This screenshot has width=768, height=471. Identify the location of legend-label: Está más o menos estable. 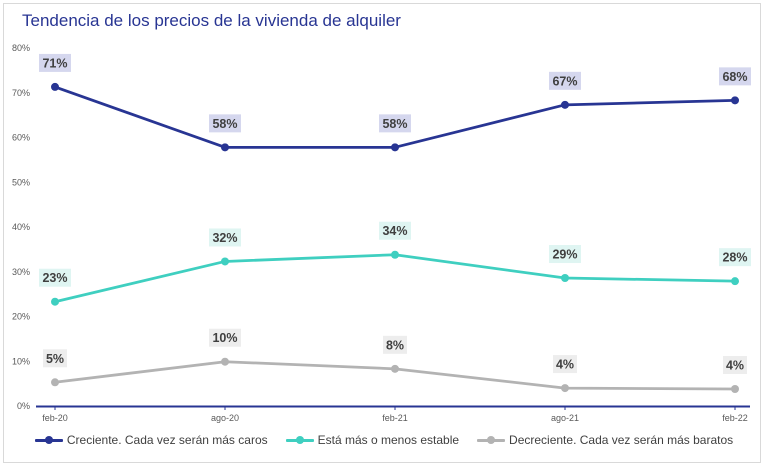
(388, 440).